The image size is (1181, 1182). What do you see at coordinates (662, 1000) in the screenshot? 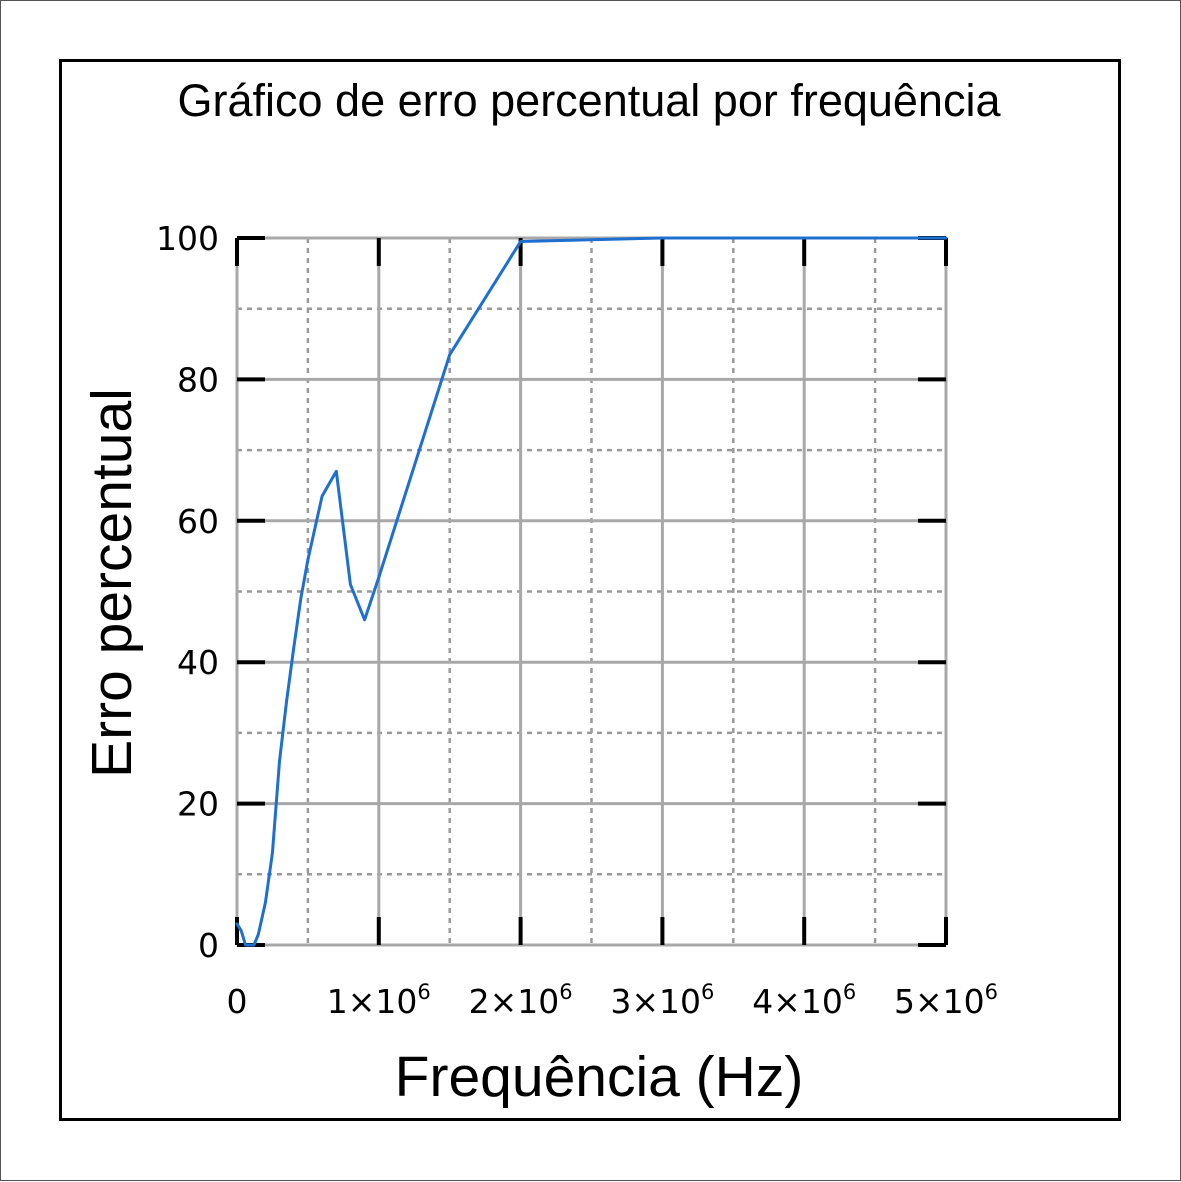
I see `x-tick-label: 3×106` at bounding box center [662, 1000].